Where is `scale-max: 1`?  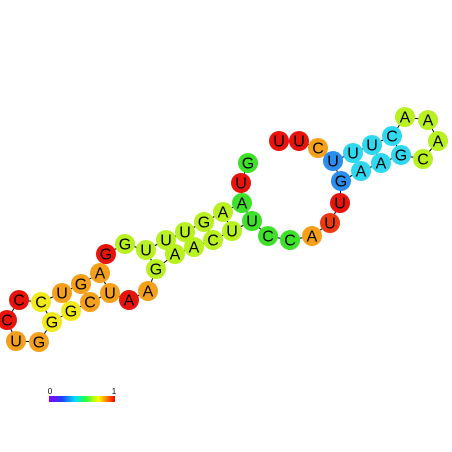 scale-max: 1 is located at coordinates (114, 391).